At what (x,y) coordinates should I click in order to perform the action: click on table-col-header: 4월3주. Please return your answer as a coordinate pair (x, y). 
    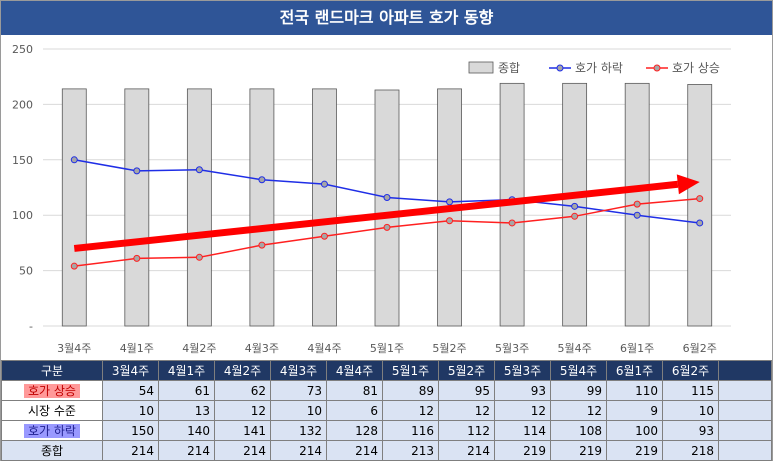
    Looking at the image, I should click on (298, 370).